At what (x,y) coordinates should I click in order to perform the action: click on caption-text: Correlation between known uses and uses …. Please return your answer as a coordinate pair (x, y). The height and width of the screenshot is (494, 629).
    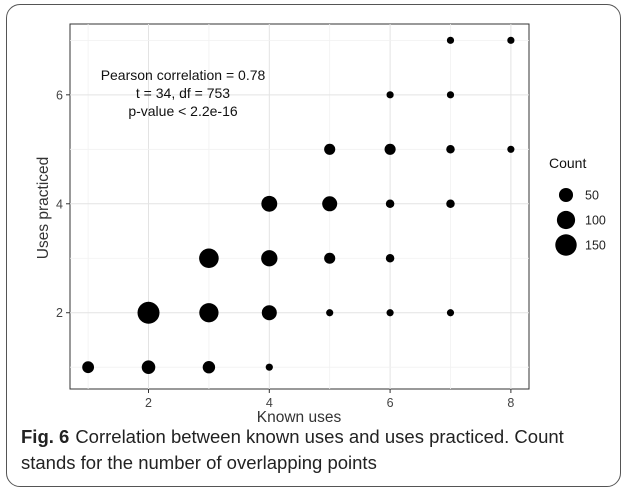
    Looking at the image, I should click on (292, 449).